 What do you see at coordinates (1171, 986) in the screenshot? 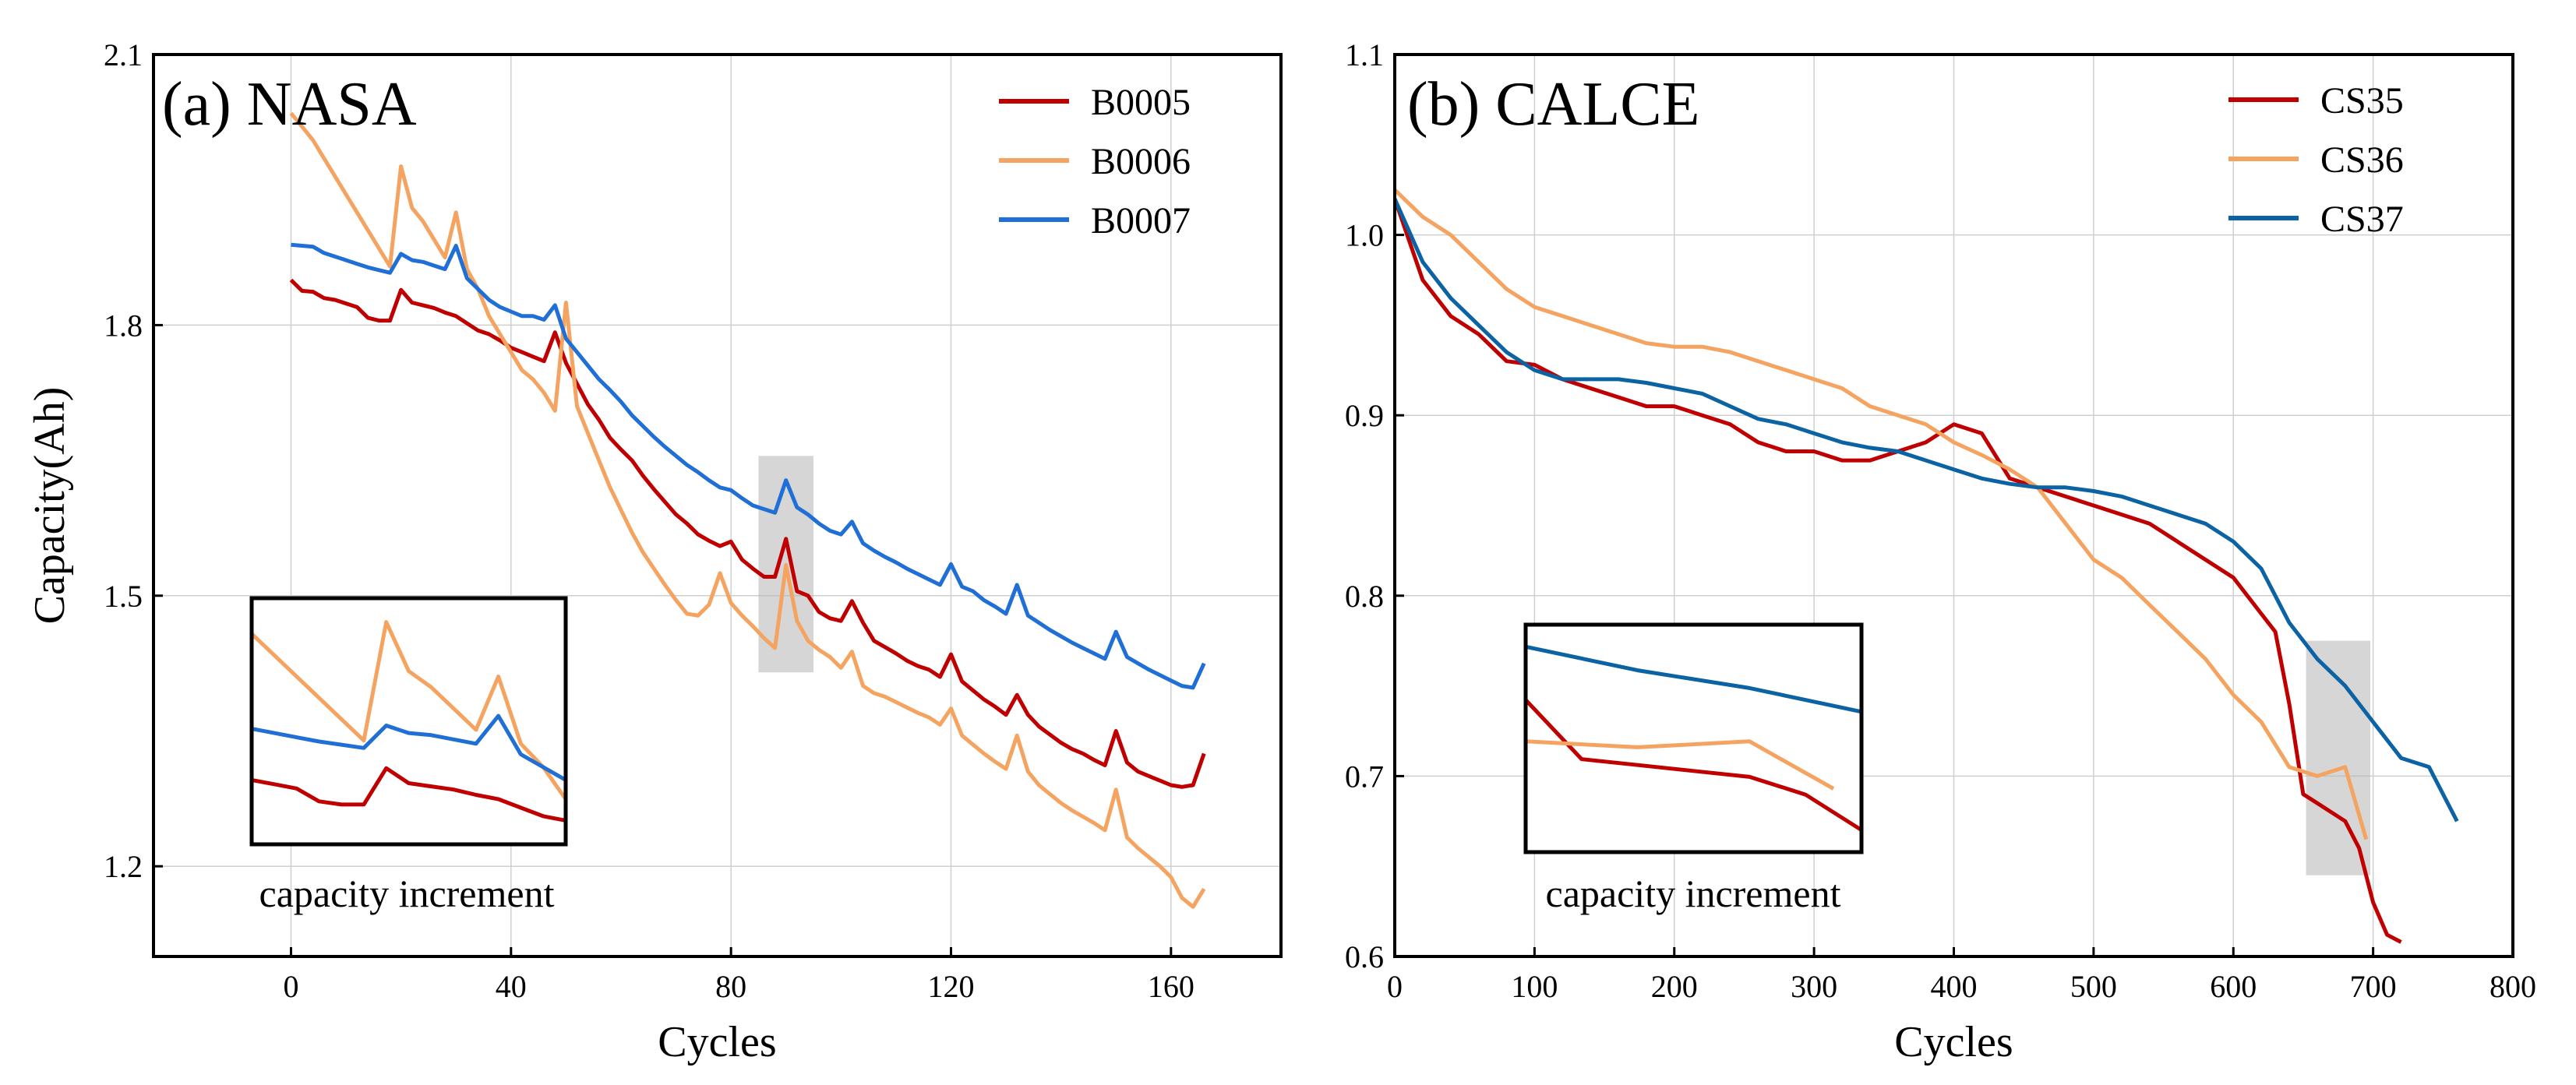
I see `x-tick-label: 160` at bounding box center [1171, 986].